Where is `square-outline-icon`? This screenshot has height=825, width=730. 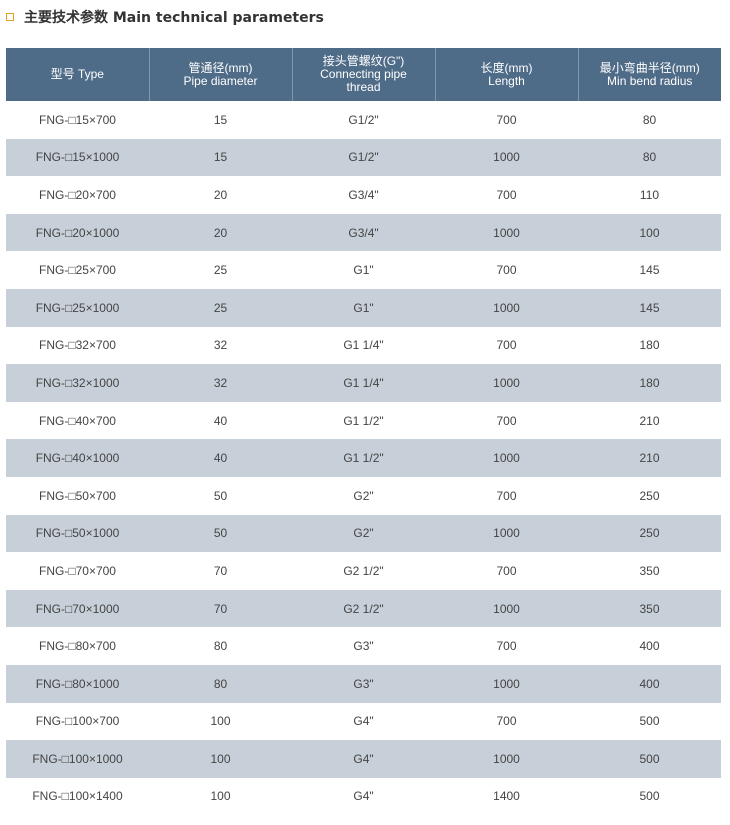
square-outline-icon is located at coordinates (10, 17).